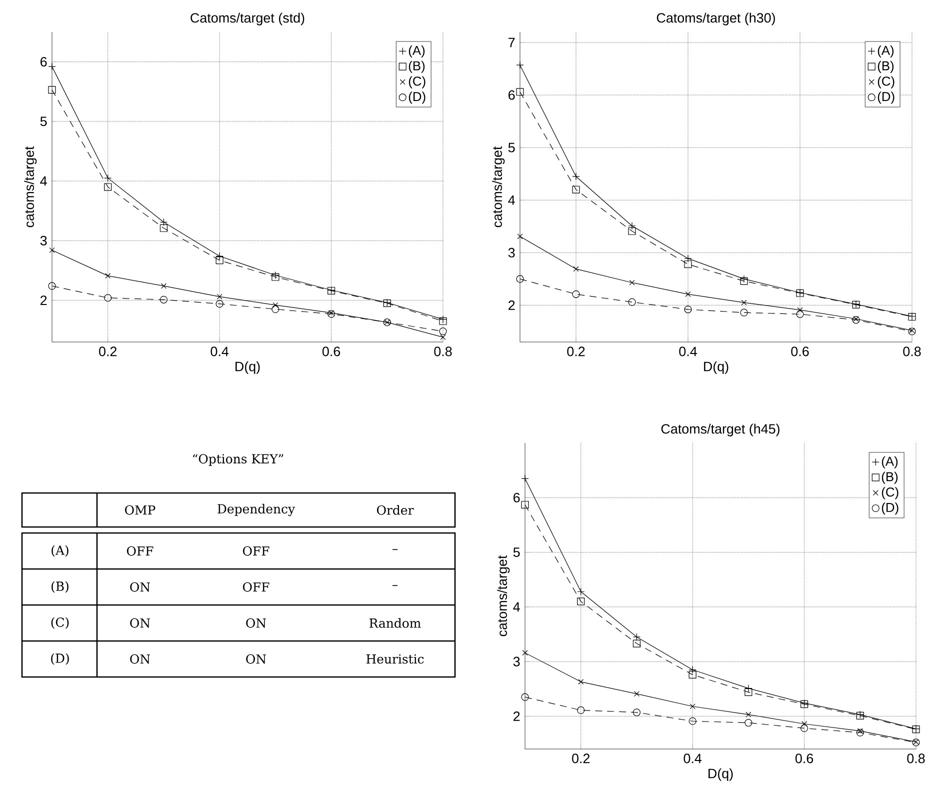 This screenshot has width=932, height=808. Describe the element at coordinates (60, 623) in the screenshot. I see `category-label: (C)` at that location.